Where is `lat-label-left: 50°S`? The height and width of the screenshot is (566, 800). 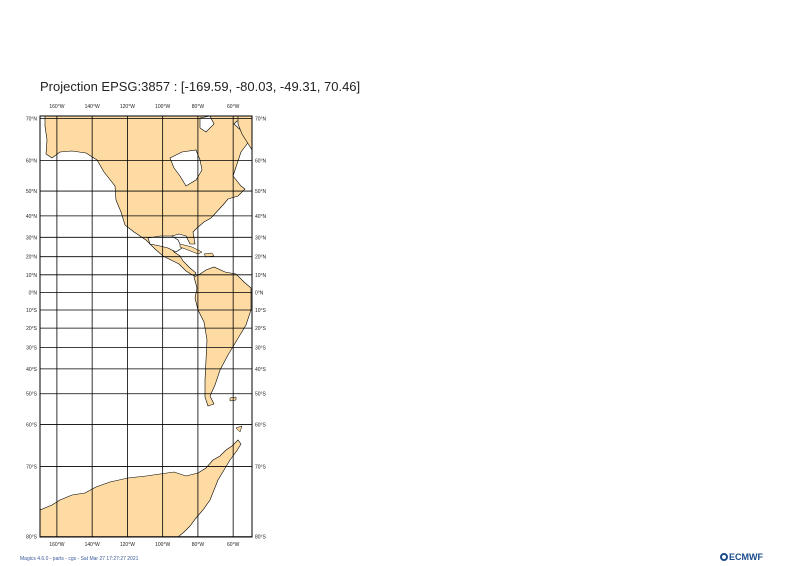 lat-label-left: 50°S is located at coordinates (32, 395).